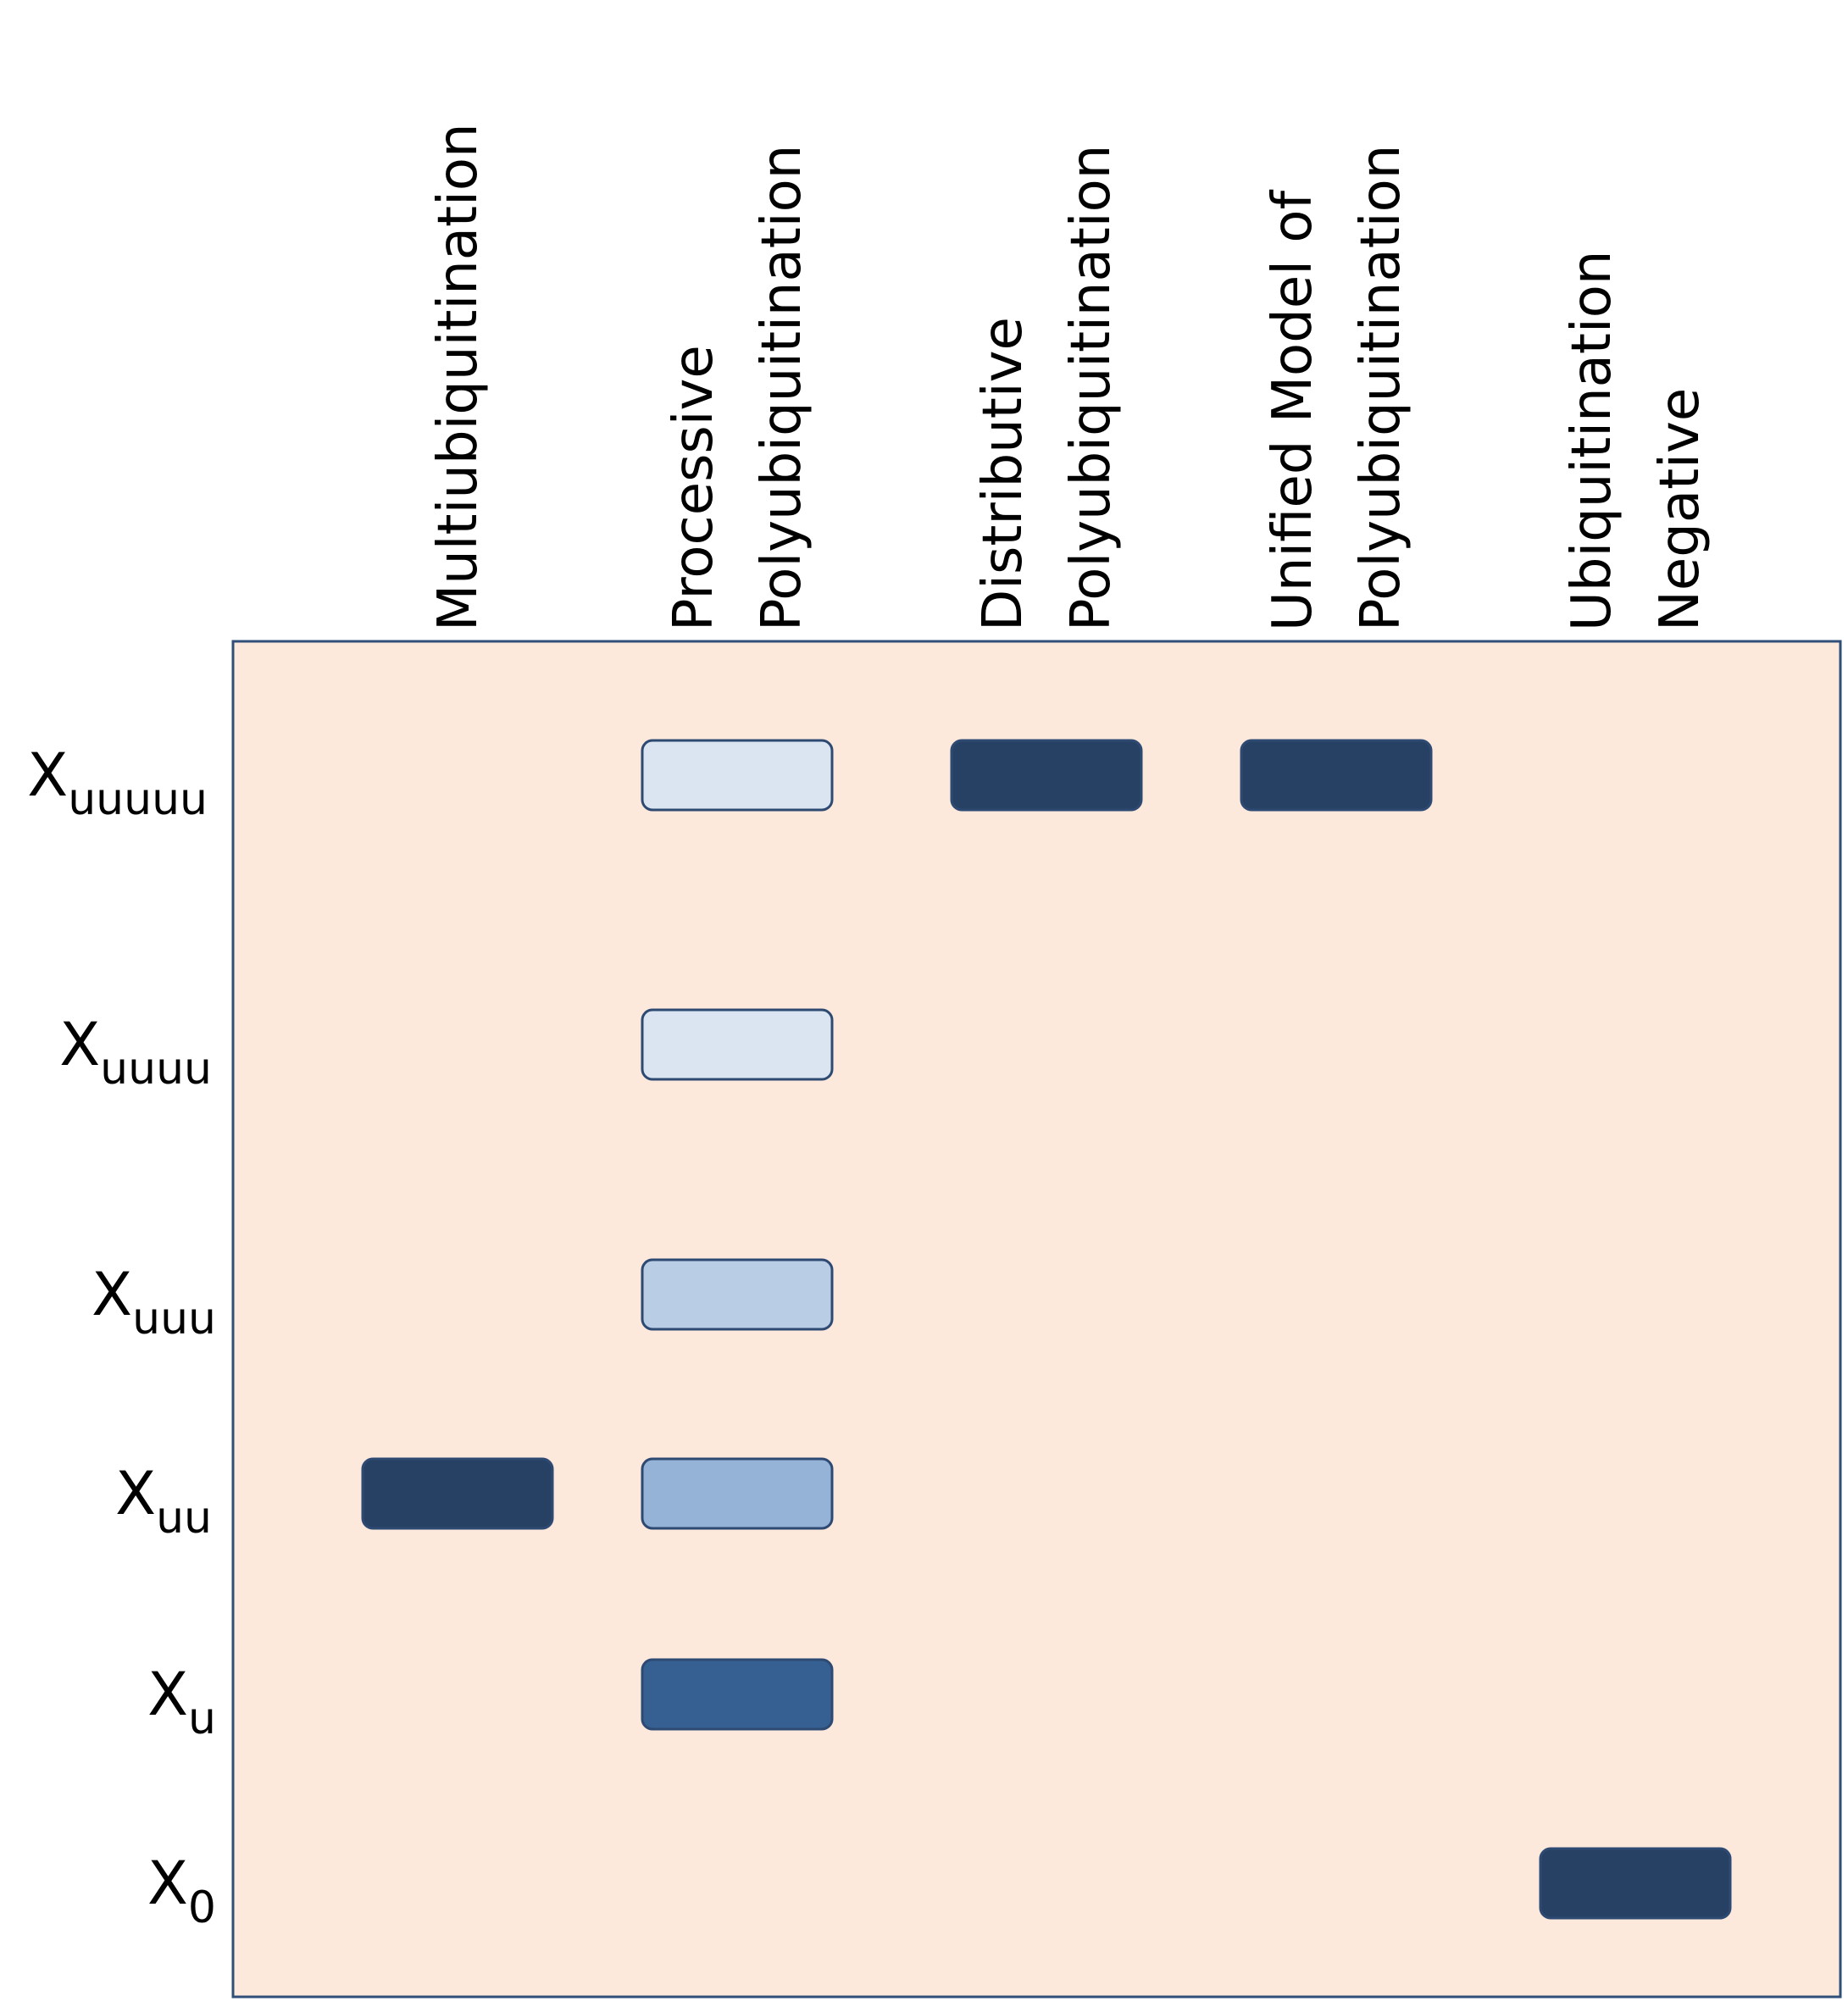 The width and height of the screenshot is (1848, 2007). I want to click on row-label-subscript: 0, so click(202, 1907).